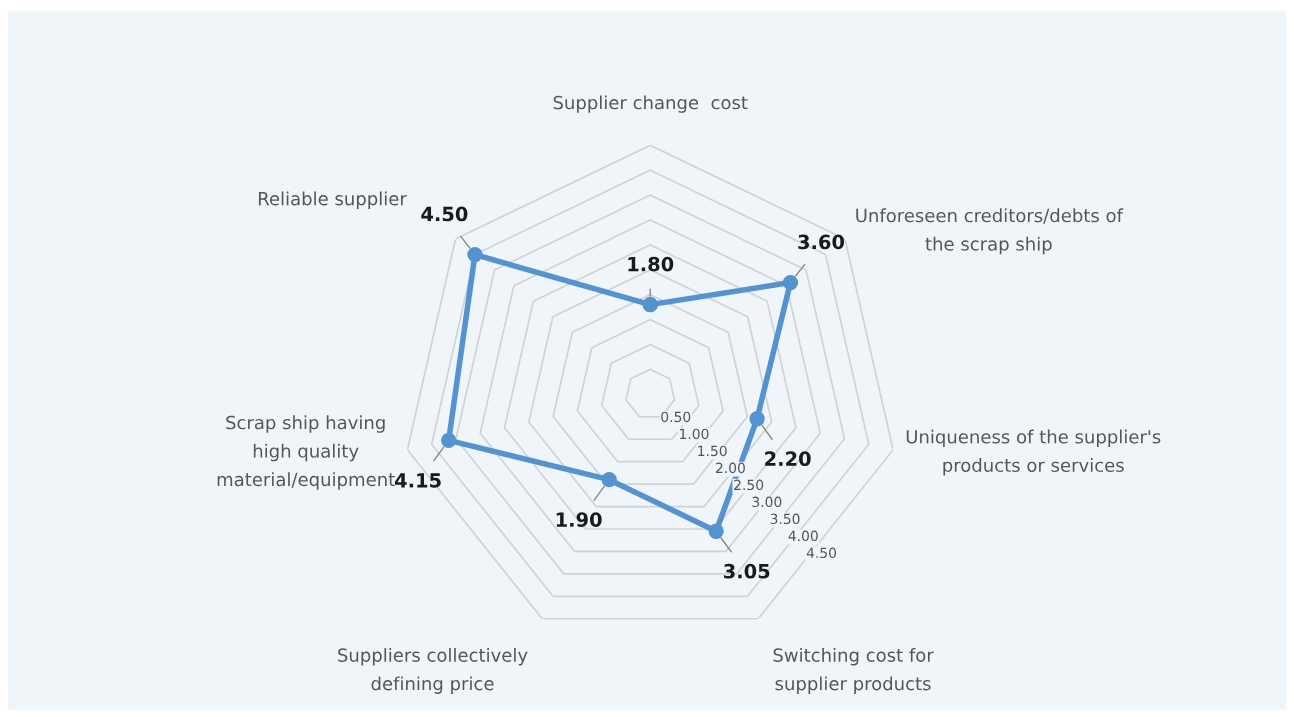  What do you see at coordinates (712, 451) in the screenshot?
I see `y-tick-label: 1.50` at bounding box center [712, 451].